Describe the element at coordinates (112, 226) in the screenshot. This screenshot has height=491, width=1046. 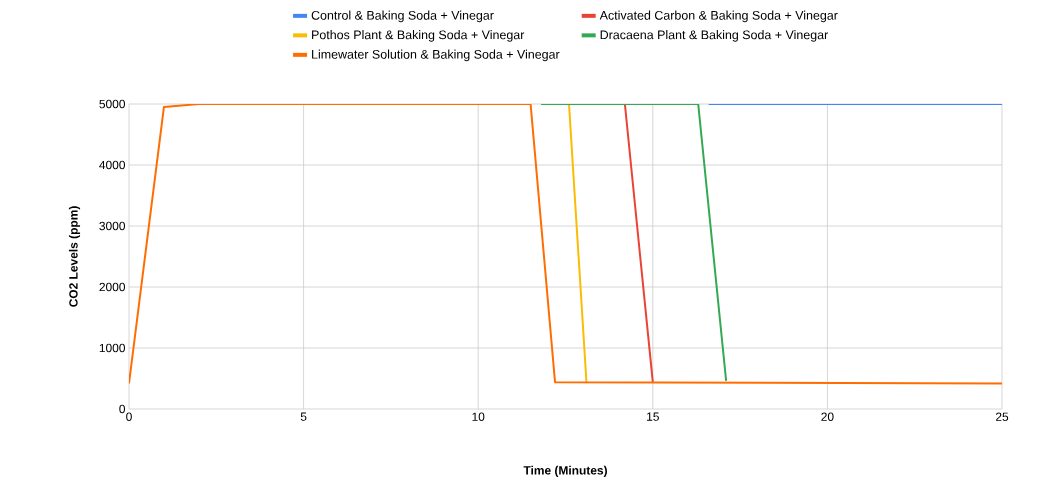
I see `y-tick-label: 3000` at that location.